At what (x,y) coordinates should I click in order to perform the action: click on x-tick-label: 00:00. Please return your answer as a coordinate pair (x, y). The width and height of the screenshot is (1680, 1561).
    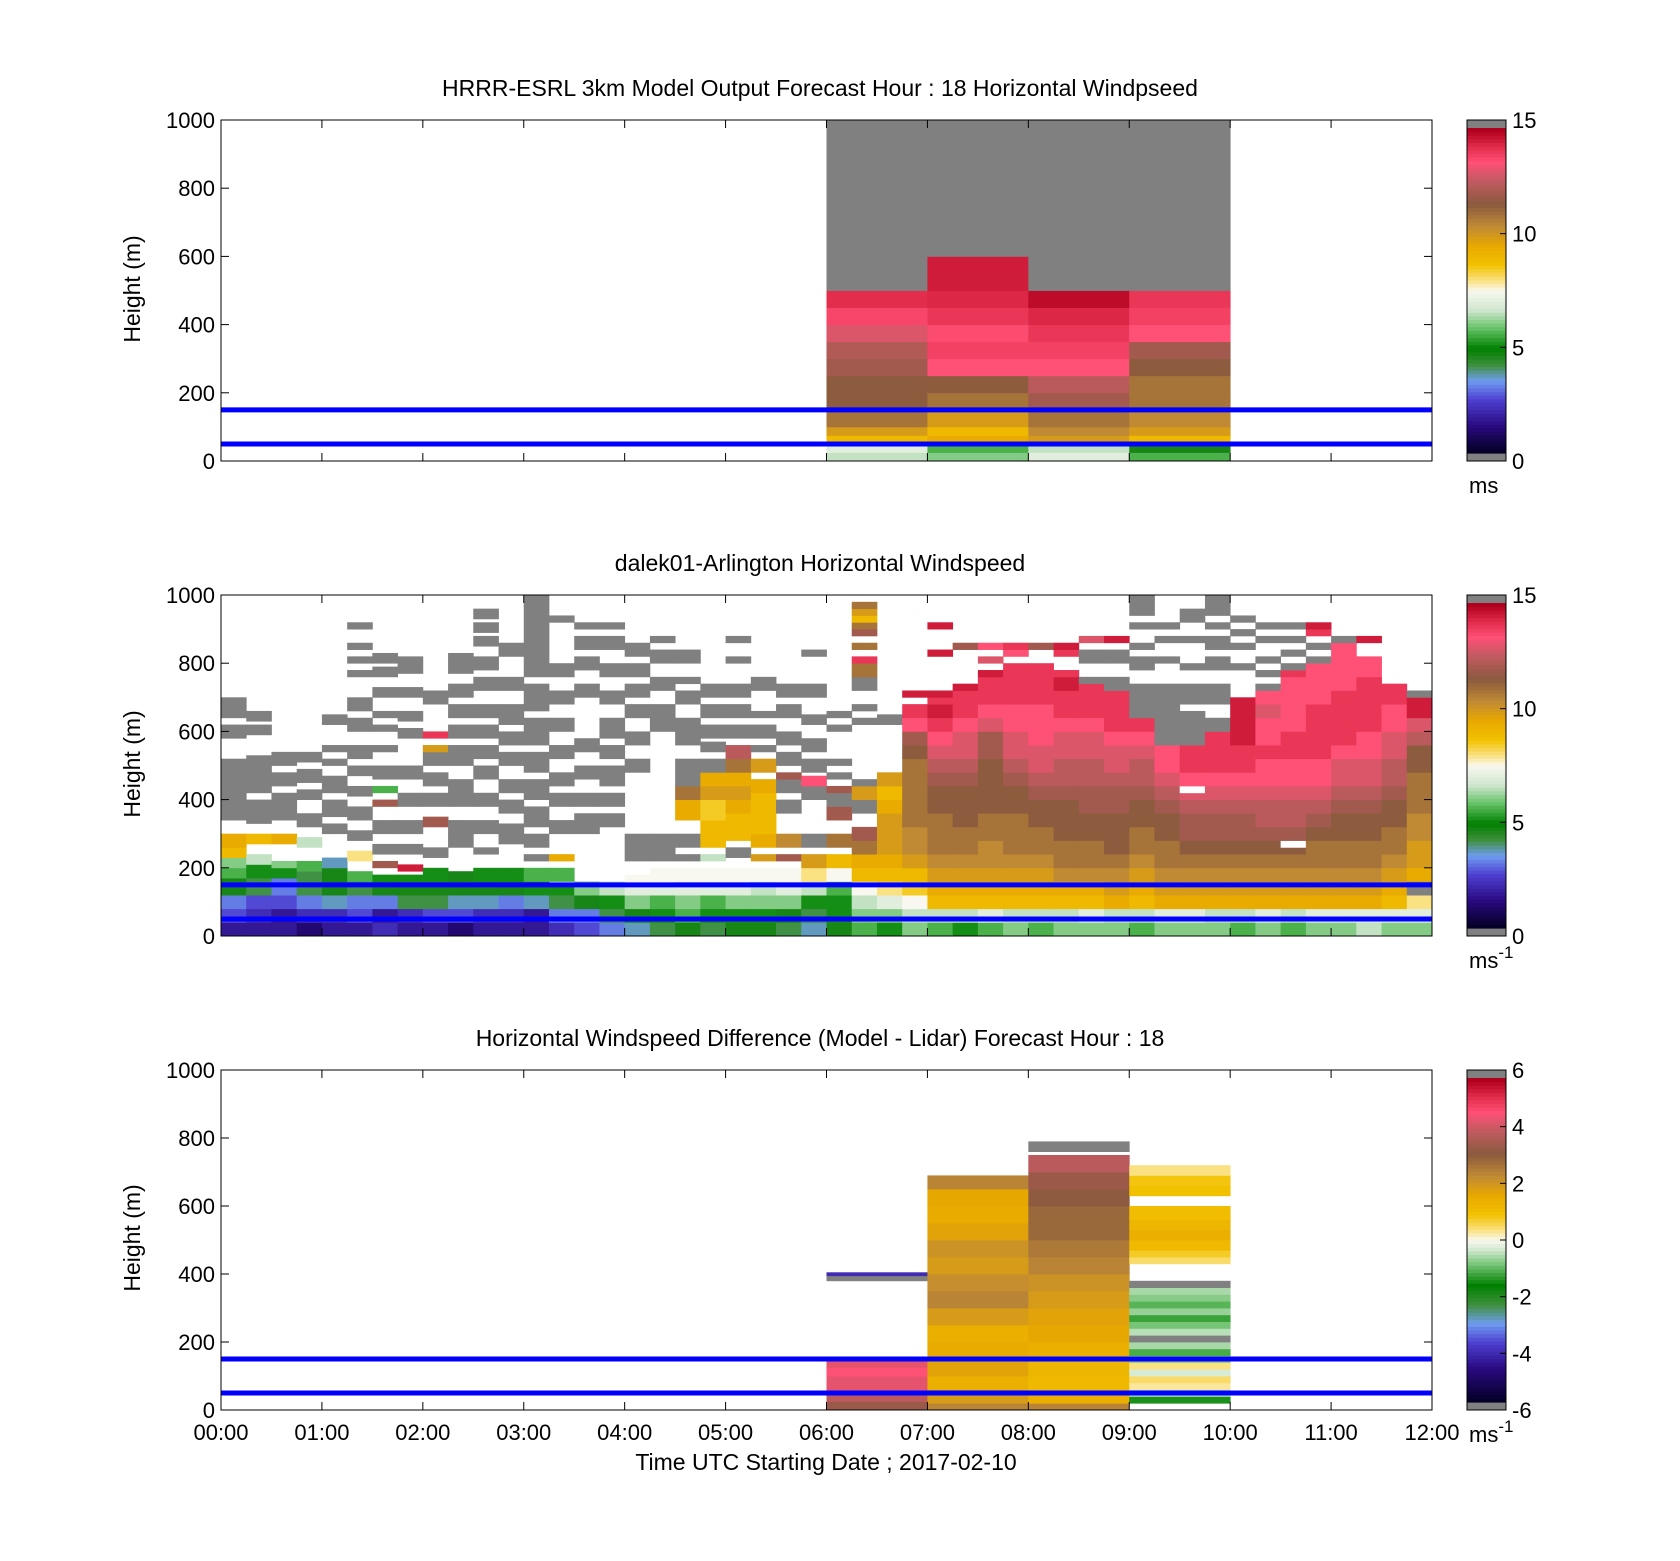
    Looking at the image, I should click on (220, 1432).